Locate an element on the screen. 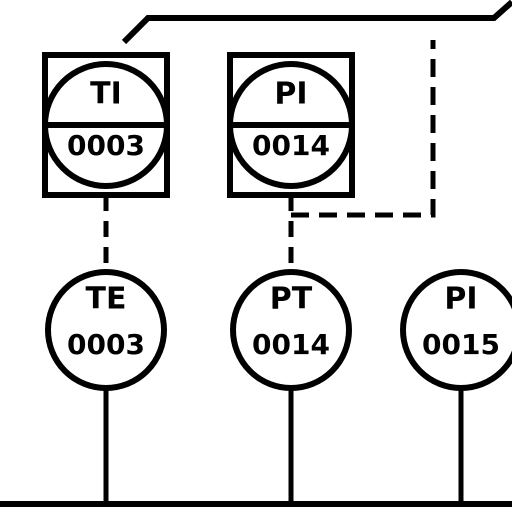 The height and width of the screenshot is (512, 512). signal-line-pt-offpage is located at coordinates (363, 129).